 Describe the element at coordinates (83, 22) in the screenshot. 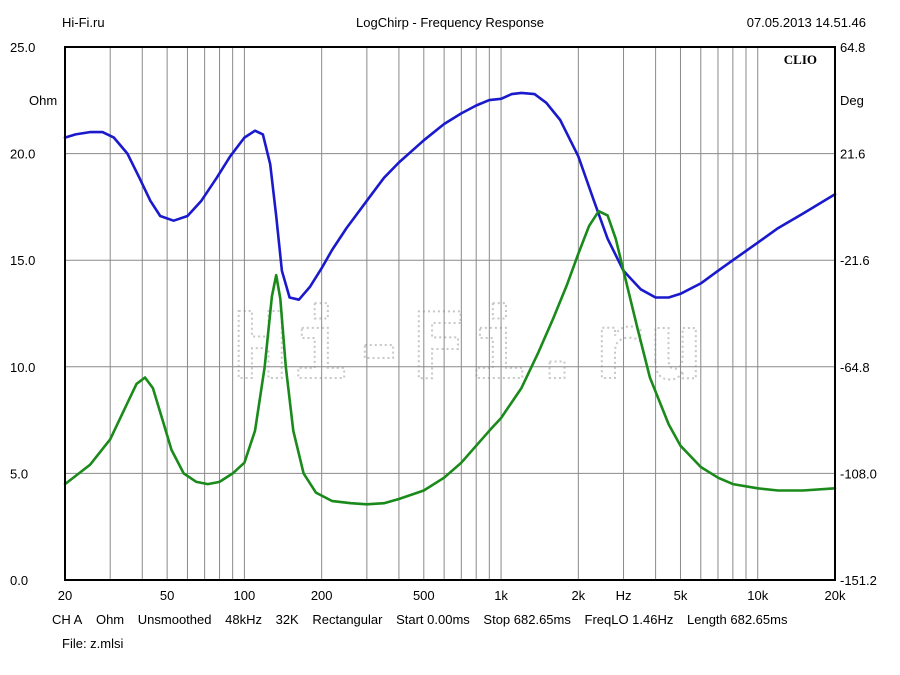

I see `header-site-label: Hi-Fi.ru` at that location.